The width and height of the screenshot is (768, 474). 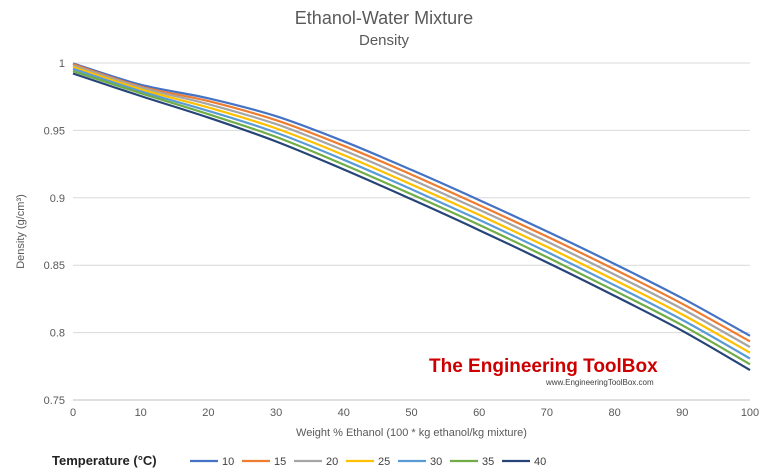 I want to click on x-tick-label: 20, so click(x=208, y=413).